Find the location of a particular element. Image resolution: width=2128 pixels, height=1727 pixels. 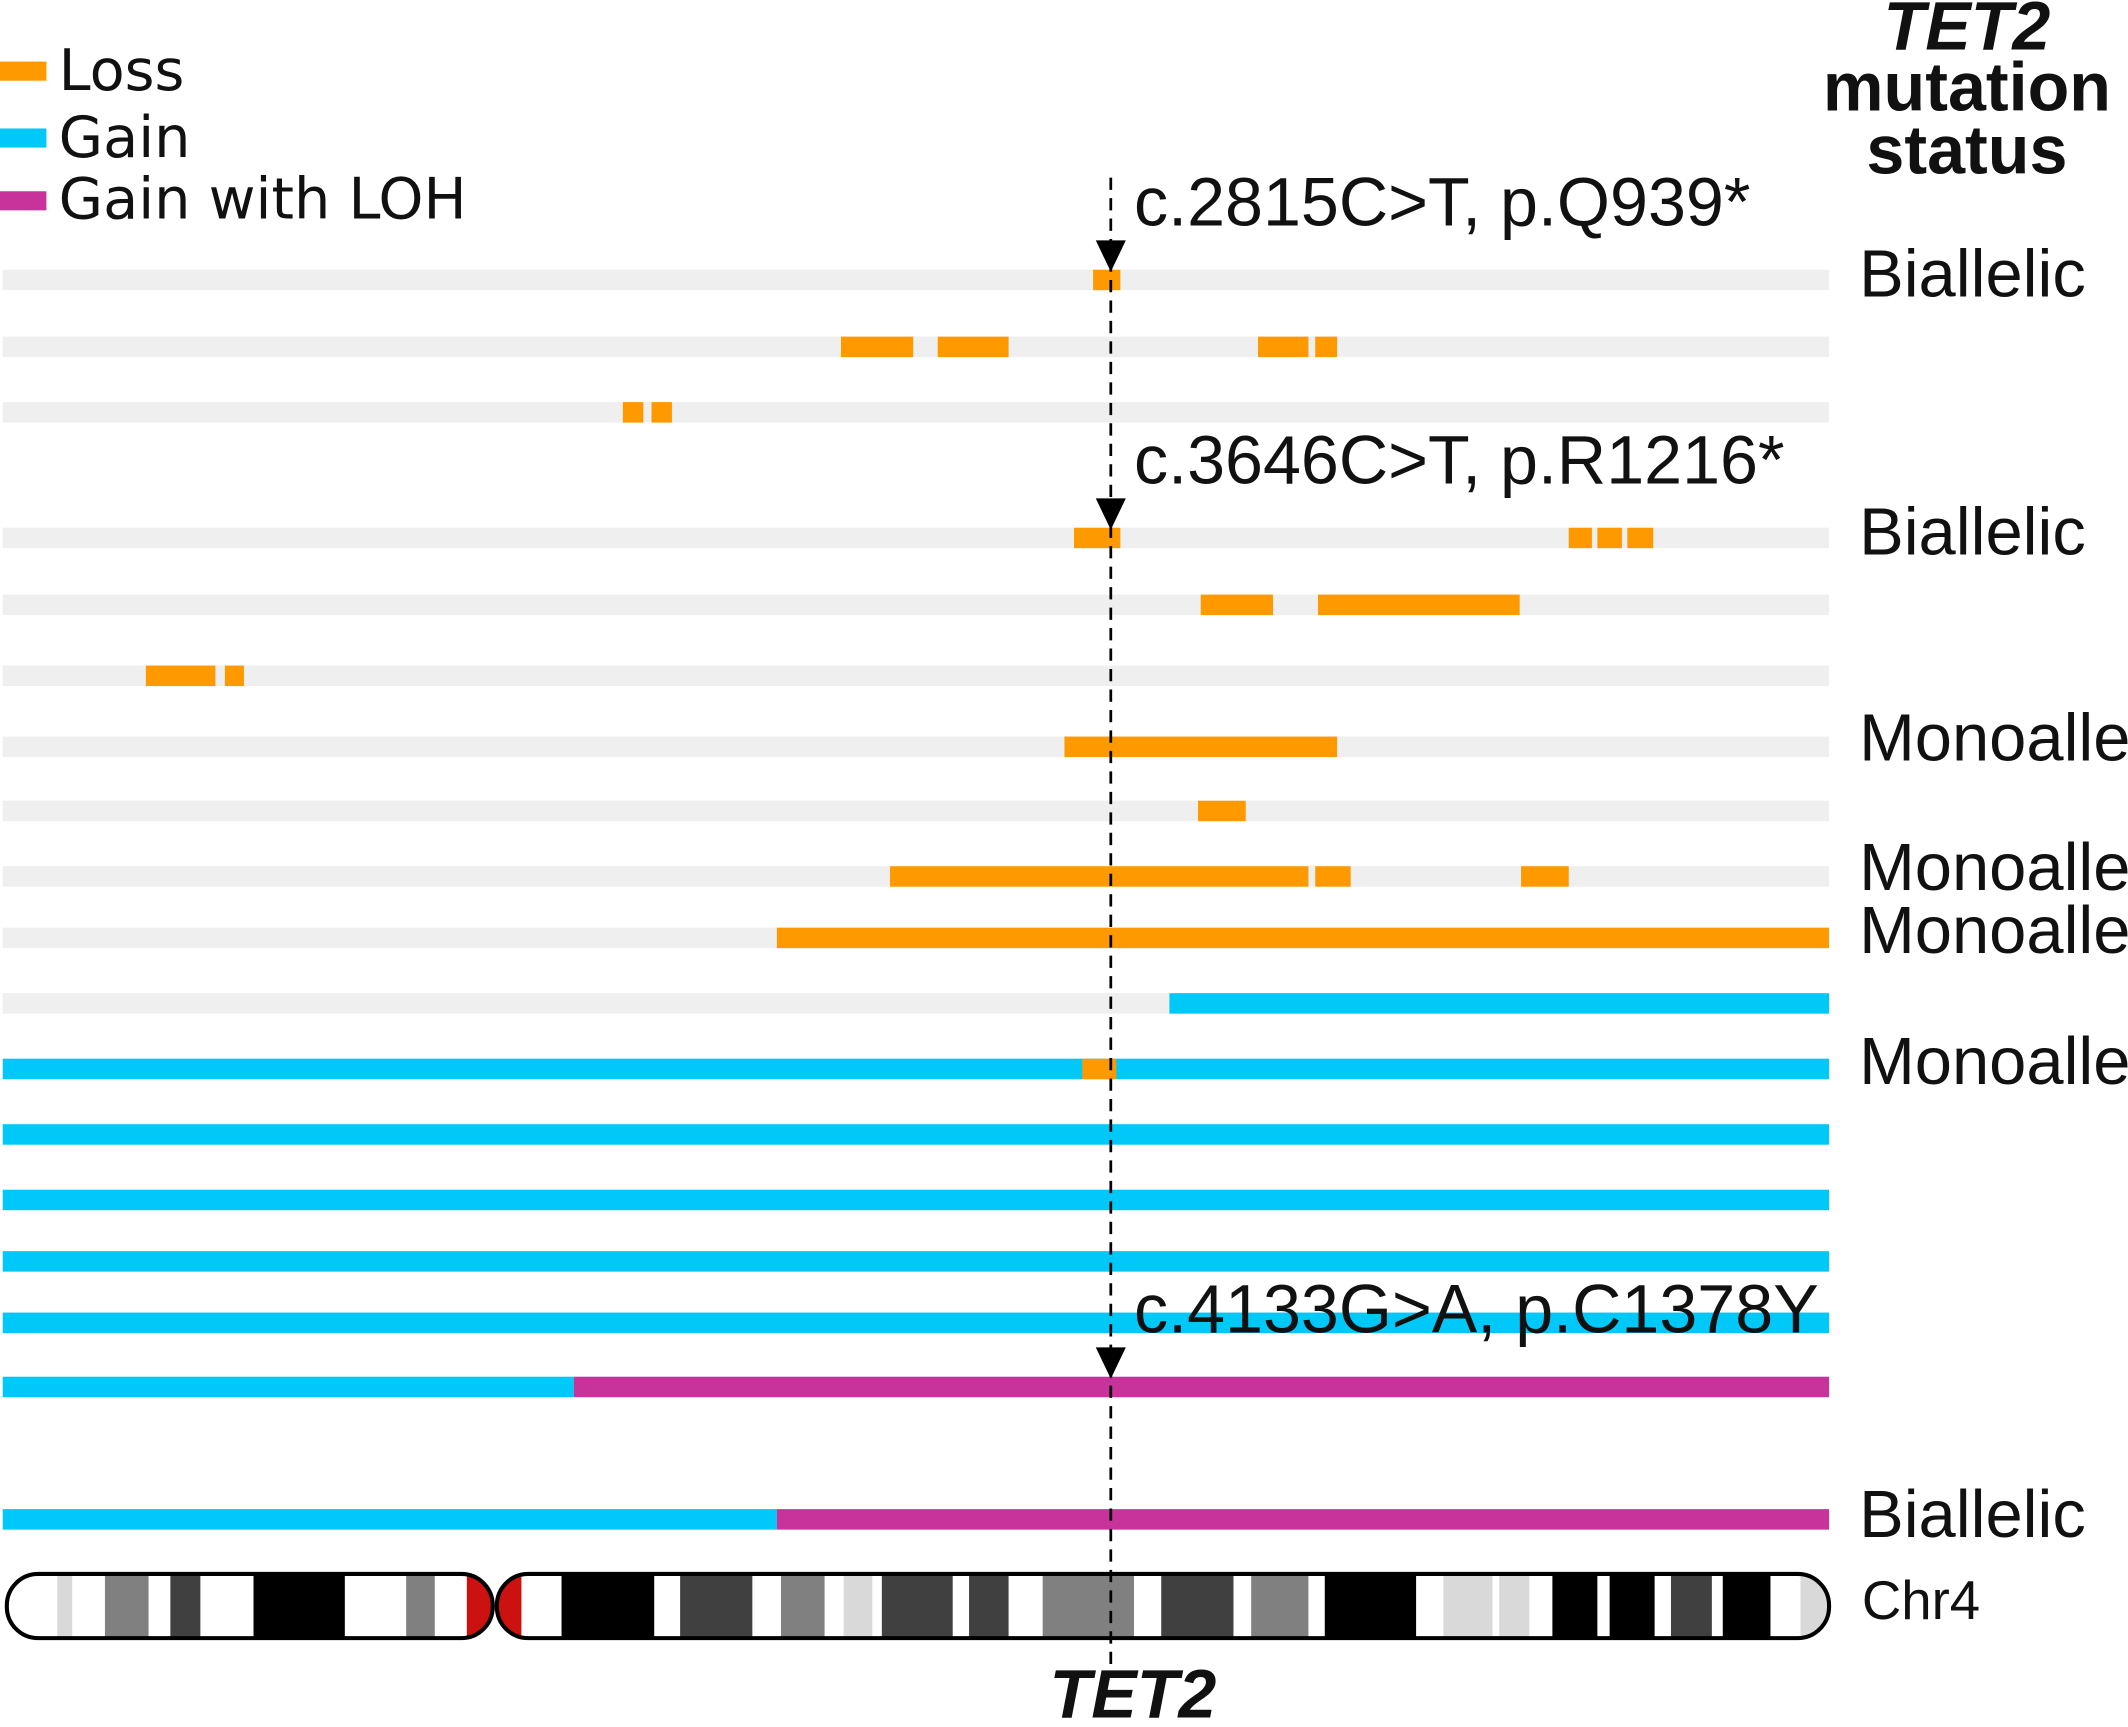

mutation-label: c.4133G>A, p.C1378Y is located at coordinates (1476, 1309).